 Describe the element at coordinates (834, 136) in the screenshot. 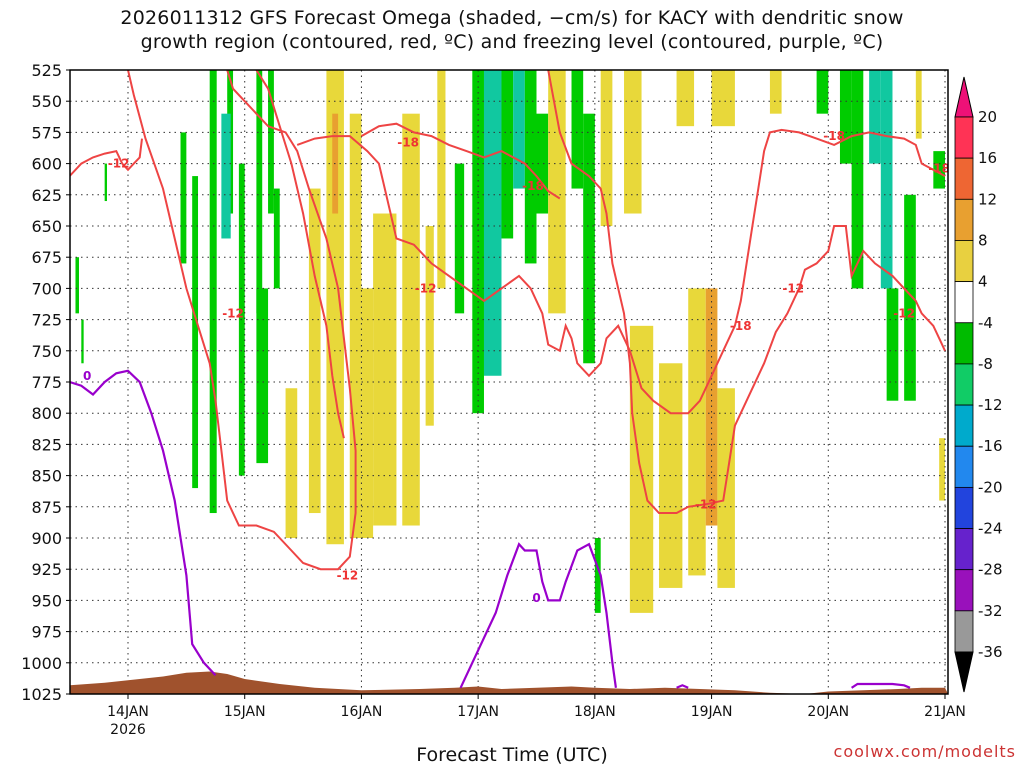

I see `dgz-label-10: -18` at that location.